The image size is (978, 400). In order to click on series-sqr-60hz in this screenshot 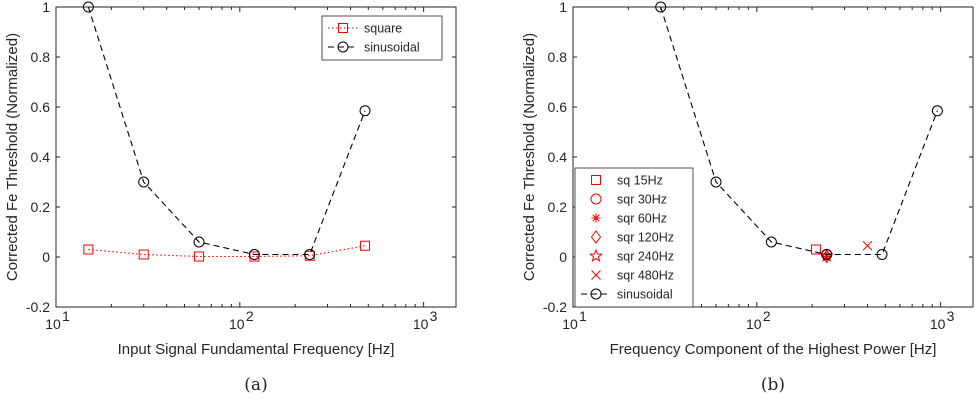, I will do `click(827, 256)`.